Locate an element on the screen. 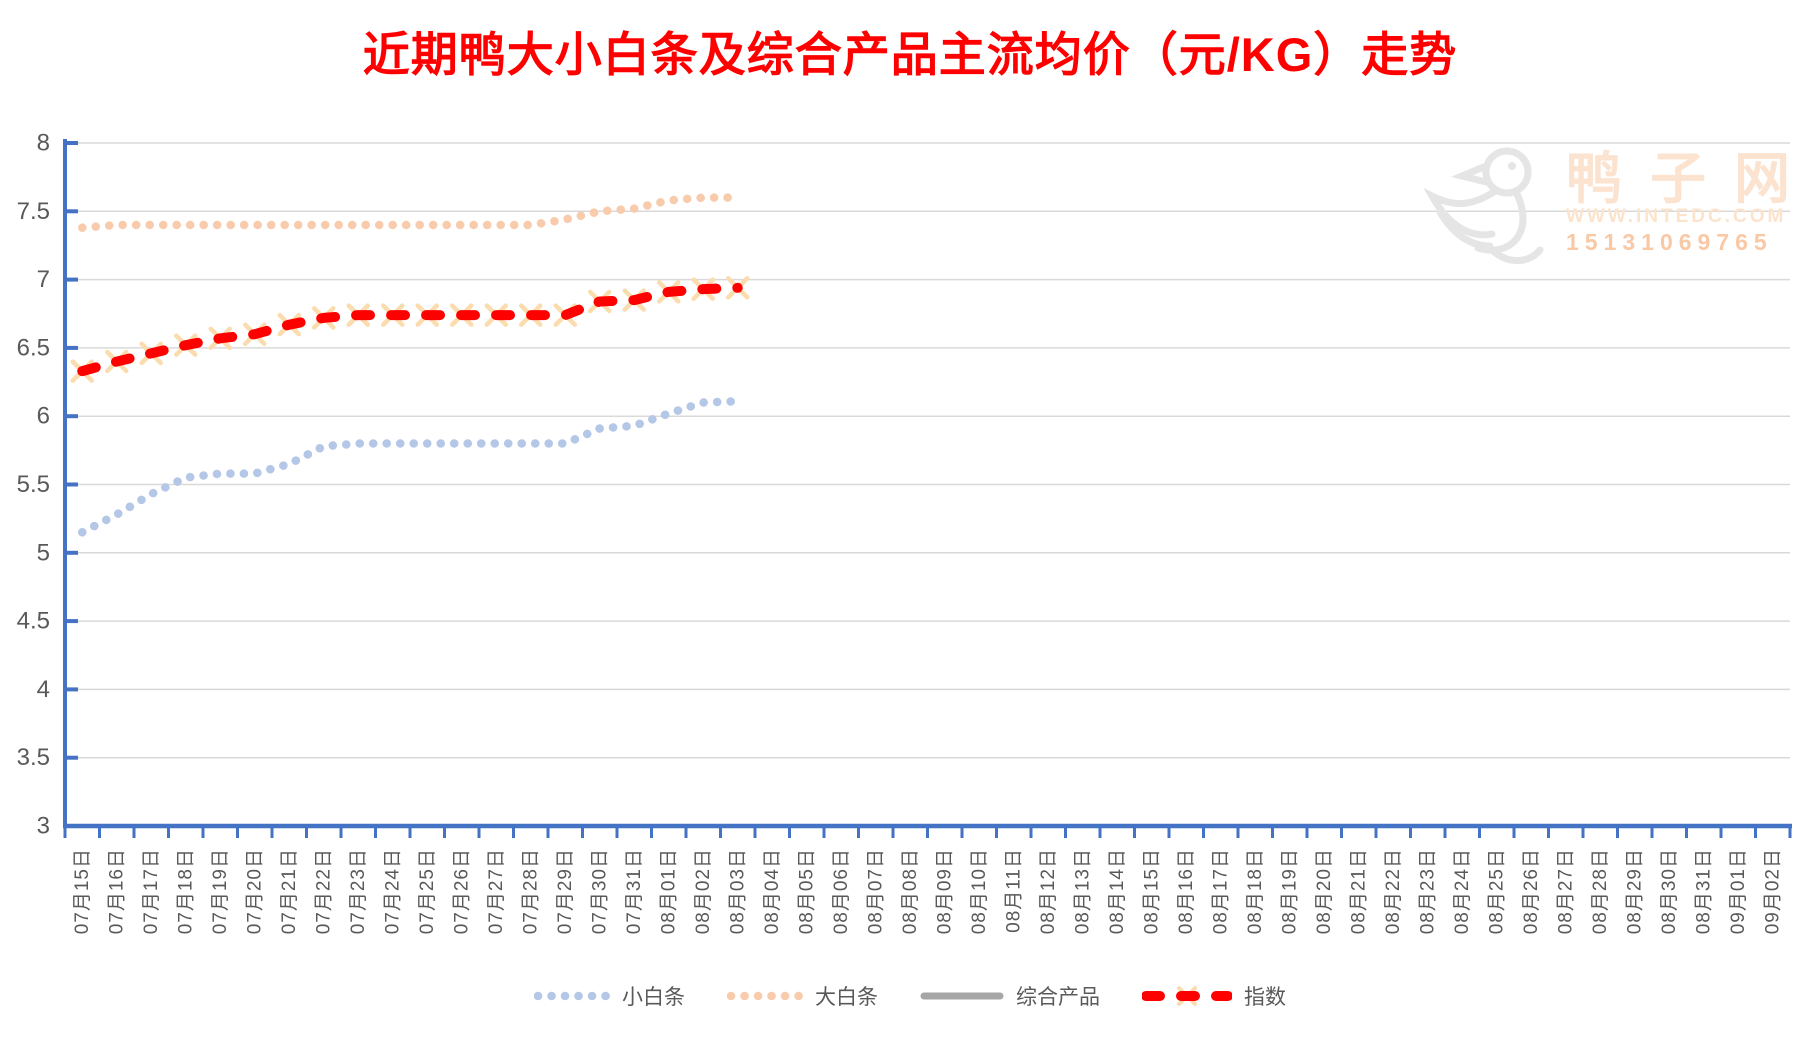 This screenshot has height=1039, width=1820. x-axis-label: 07月22日 is located at coordinates (323, 891).